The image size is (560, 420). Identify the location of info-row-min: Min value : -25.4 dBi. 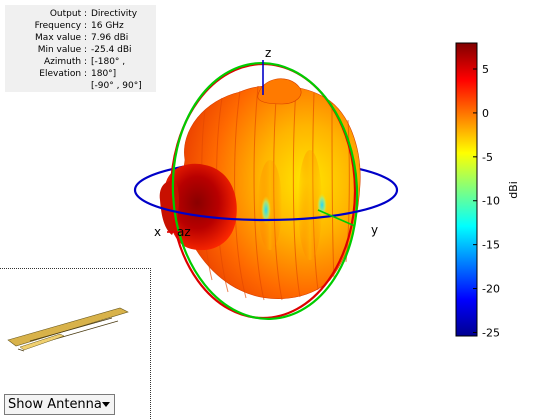
(80, 50).